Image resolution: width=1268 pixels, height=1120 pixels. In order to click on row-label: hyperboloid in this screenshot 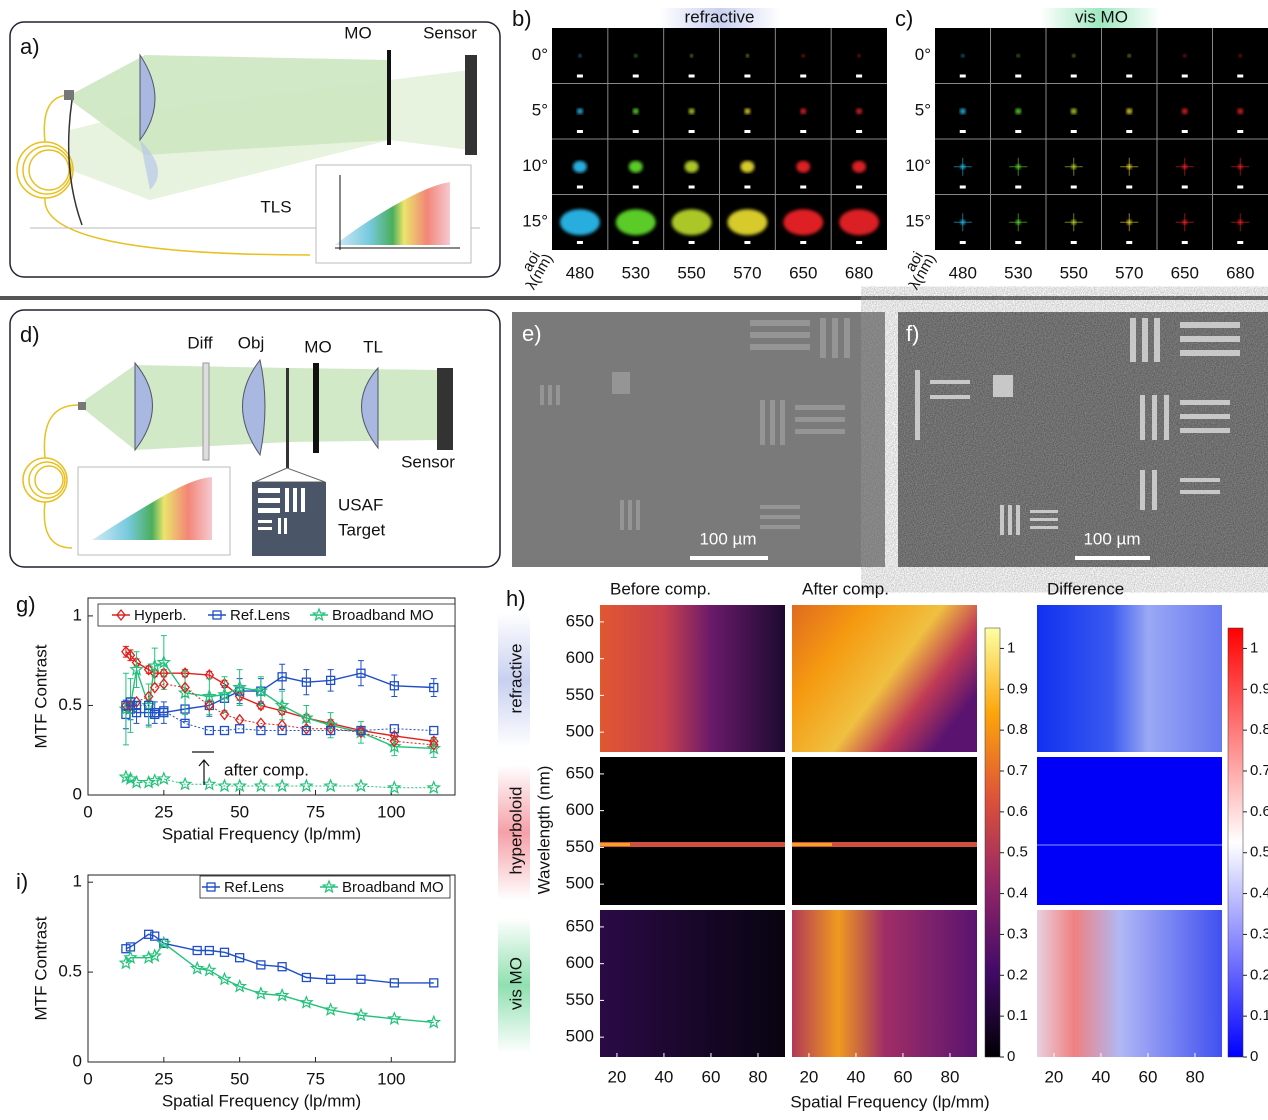, I will do `click(515, 831)`.